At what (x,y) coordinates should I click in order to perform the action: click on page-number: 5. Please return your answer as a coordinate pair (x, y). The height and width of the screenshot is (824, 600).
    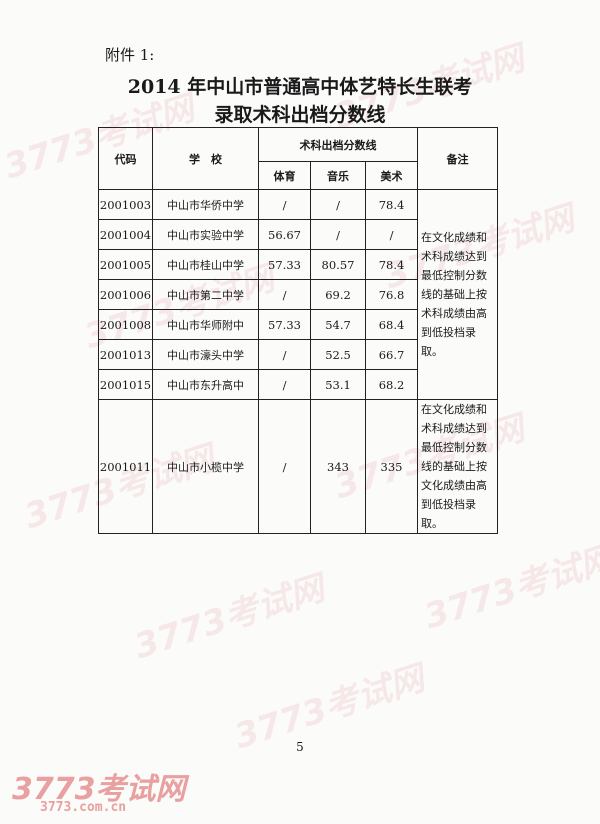
    Looking at the image, I should click on (300, 747).